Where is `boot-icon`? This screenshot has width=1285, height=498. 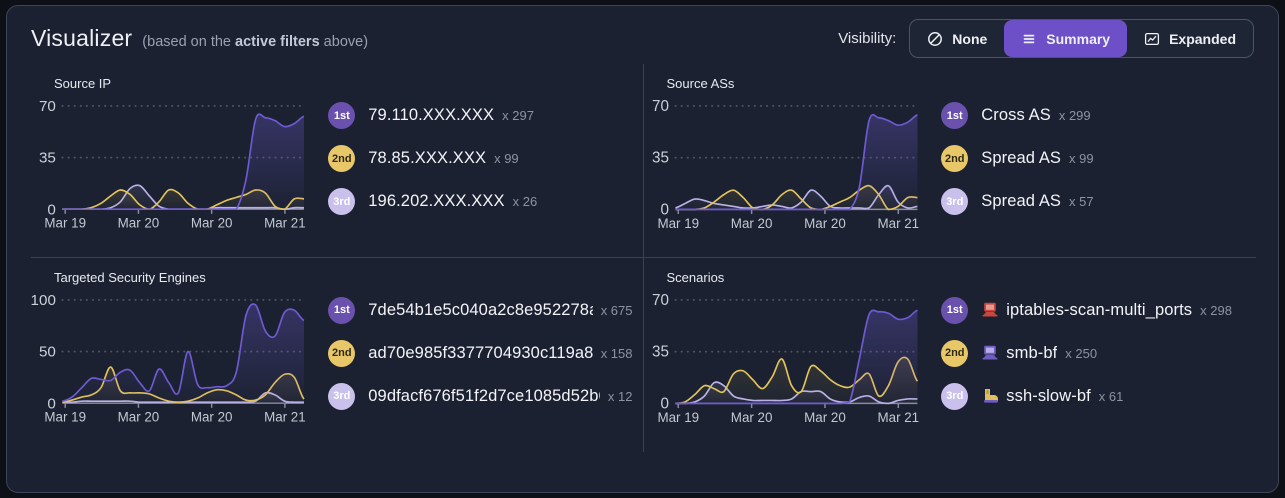
boot-icon is located at coordinates (991, 396).